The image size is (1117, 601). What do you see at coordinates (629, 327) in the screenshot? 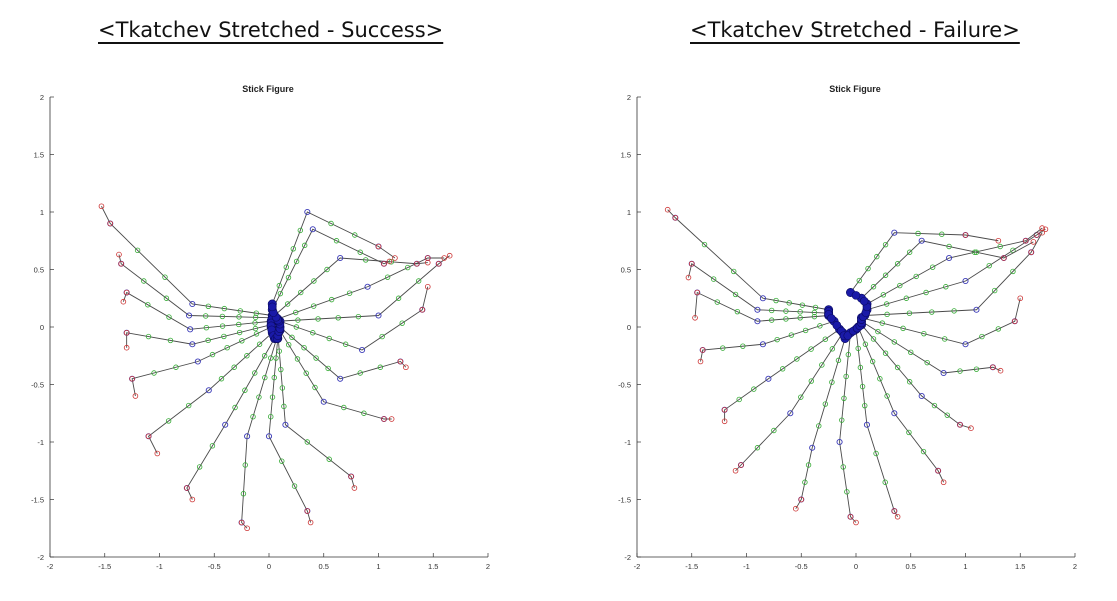
I see `y-tick-label: 0` at bounding box center [629, 327].